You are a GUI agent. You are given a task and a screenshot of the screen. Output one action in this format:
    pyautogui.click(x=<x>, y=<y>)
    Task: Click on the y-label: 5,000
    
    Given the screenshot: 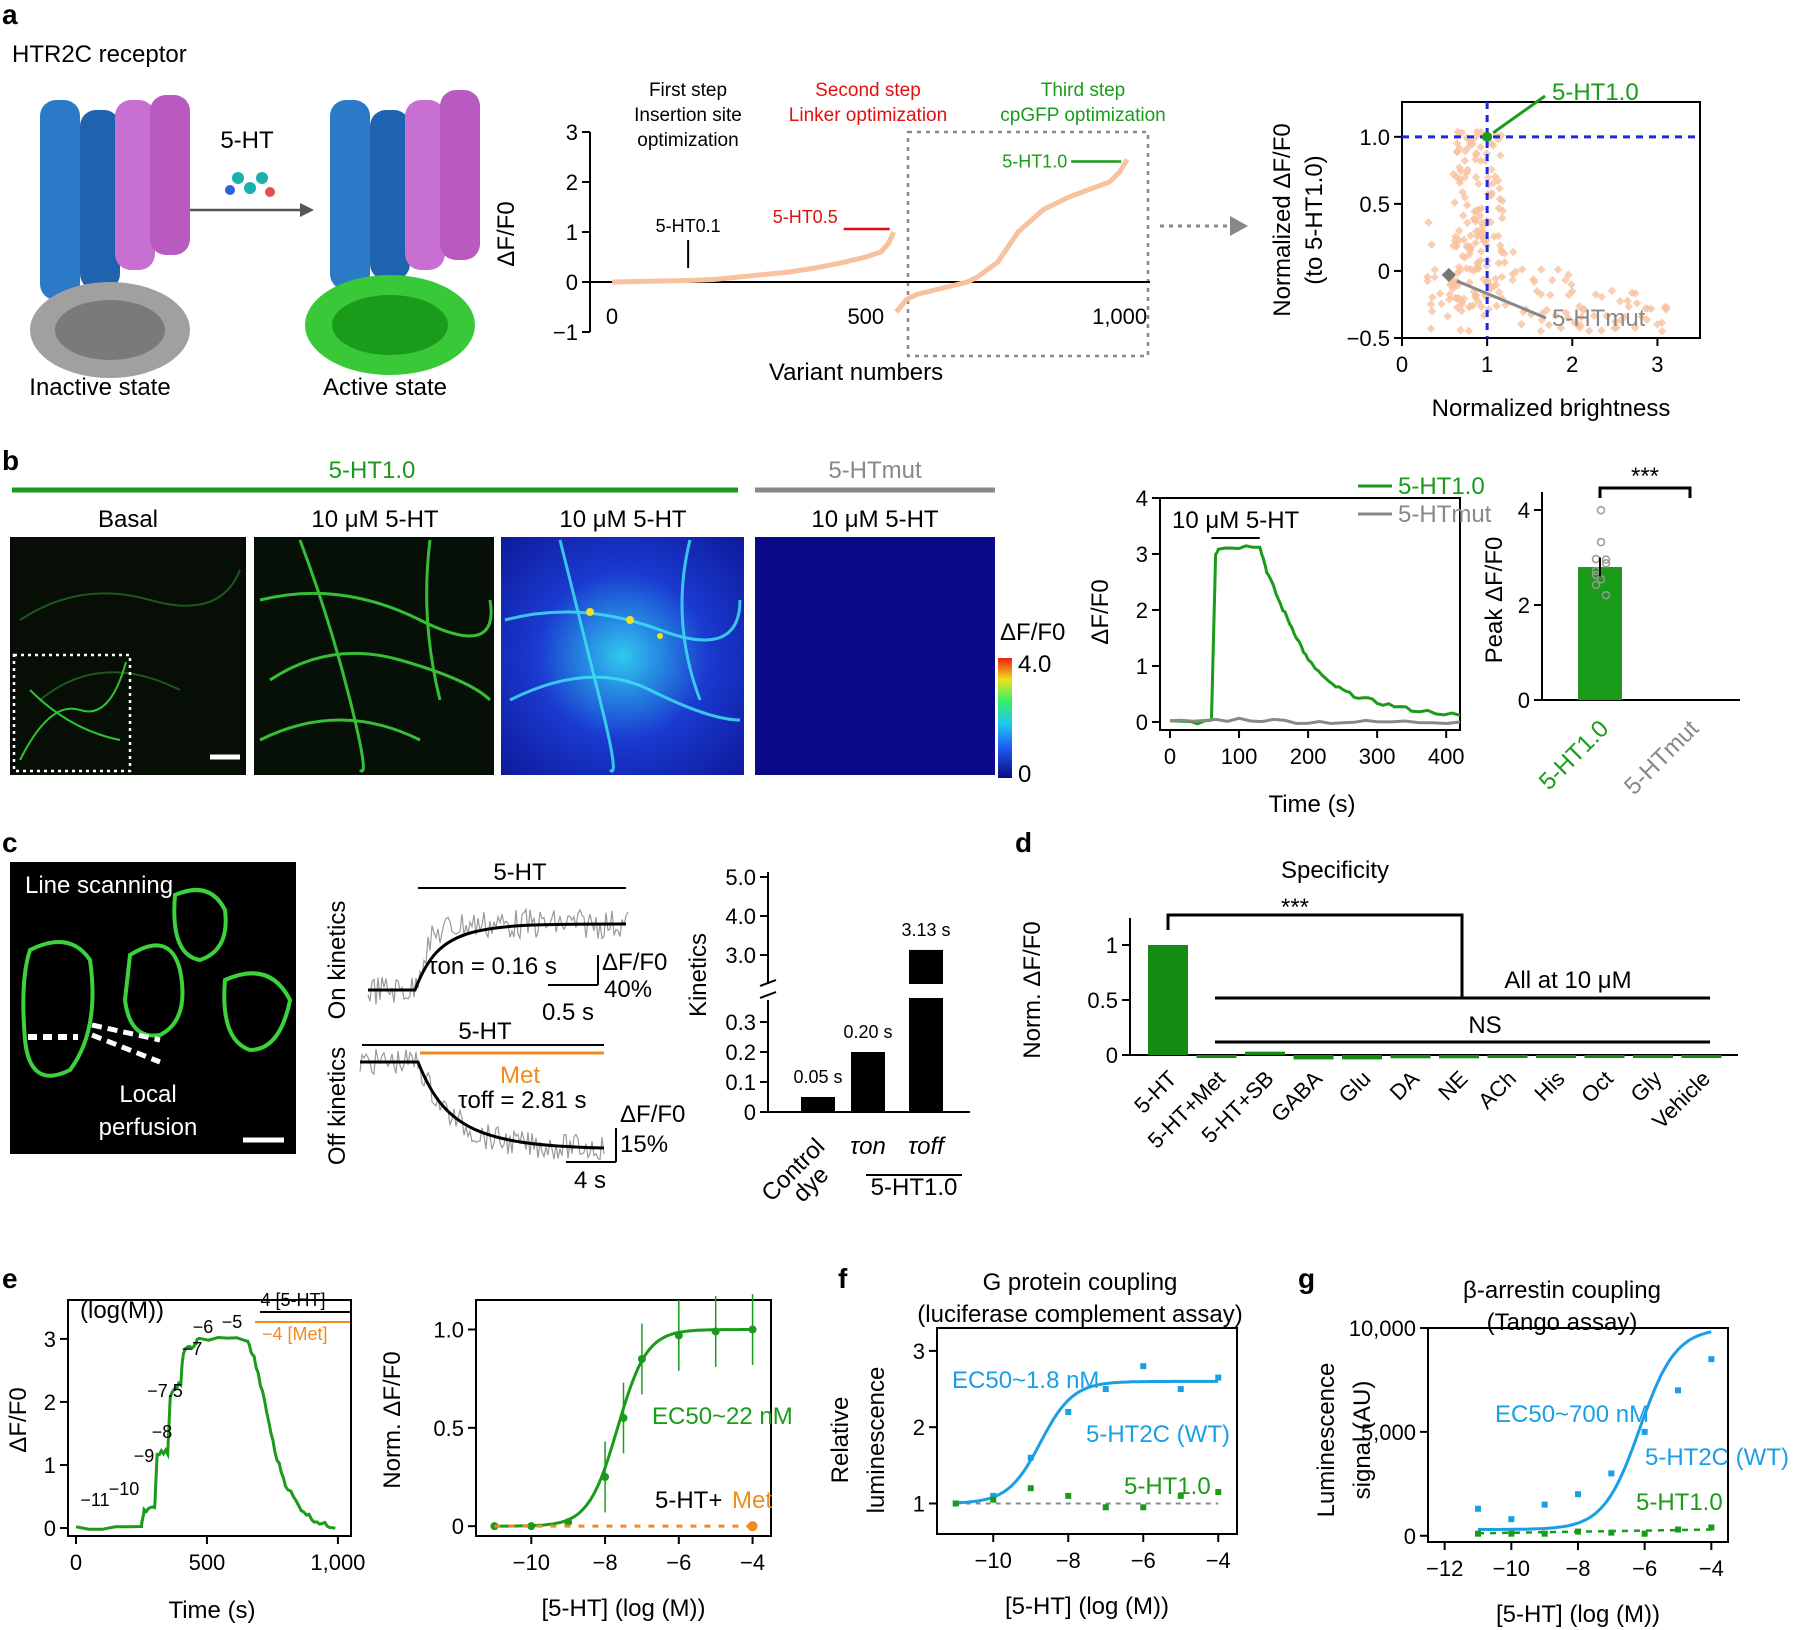 What is the action you would take?
    pyautogui.click(x=1388, y=1432)
    